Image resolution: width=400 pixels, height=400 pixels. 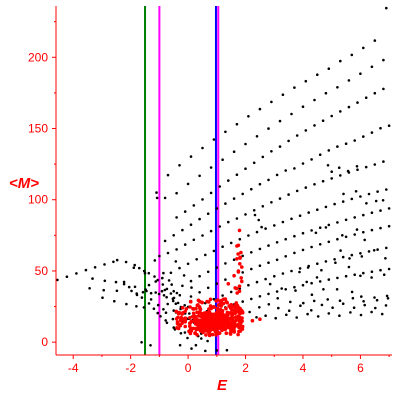 I want to click on x-tick-label: 2, so click(x=245, y=368).